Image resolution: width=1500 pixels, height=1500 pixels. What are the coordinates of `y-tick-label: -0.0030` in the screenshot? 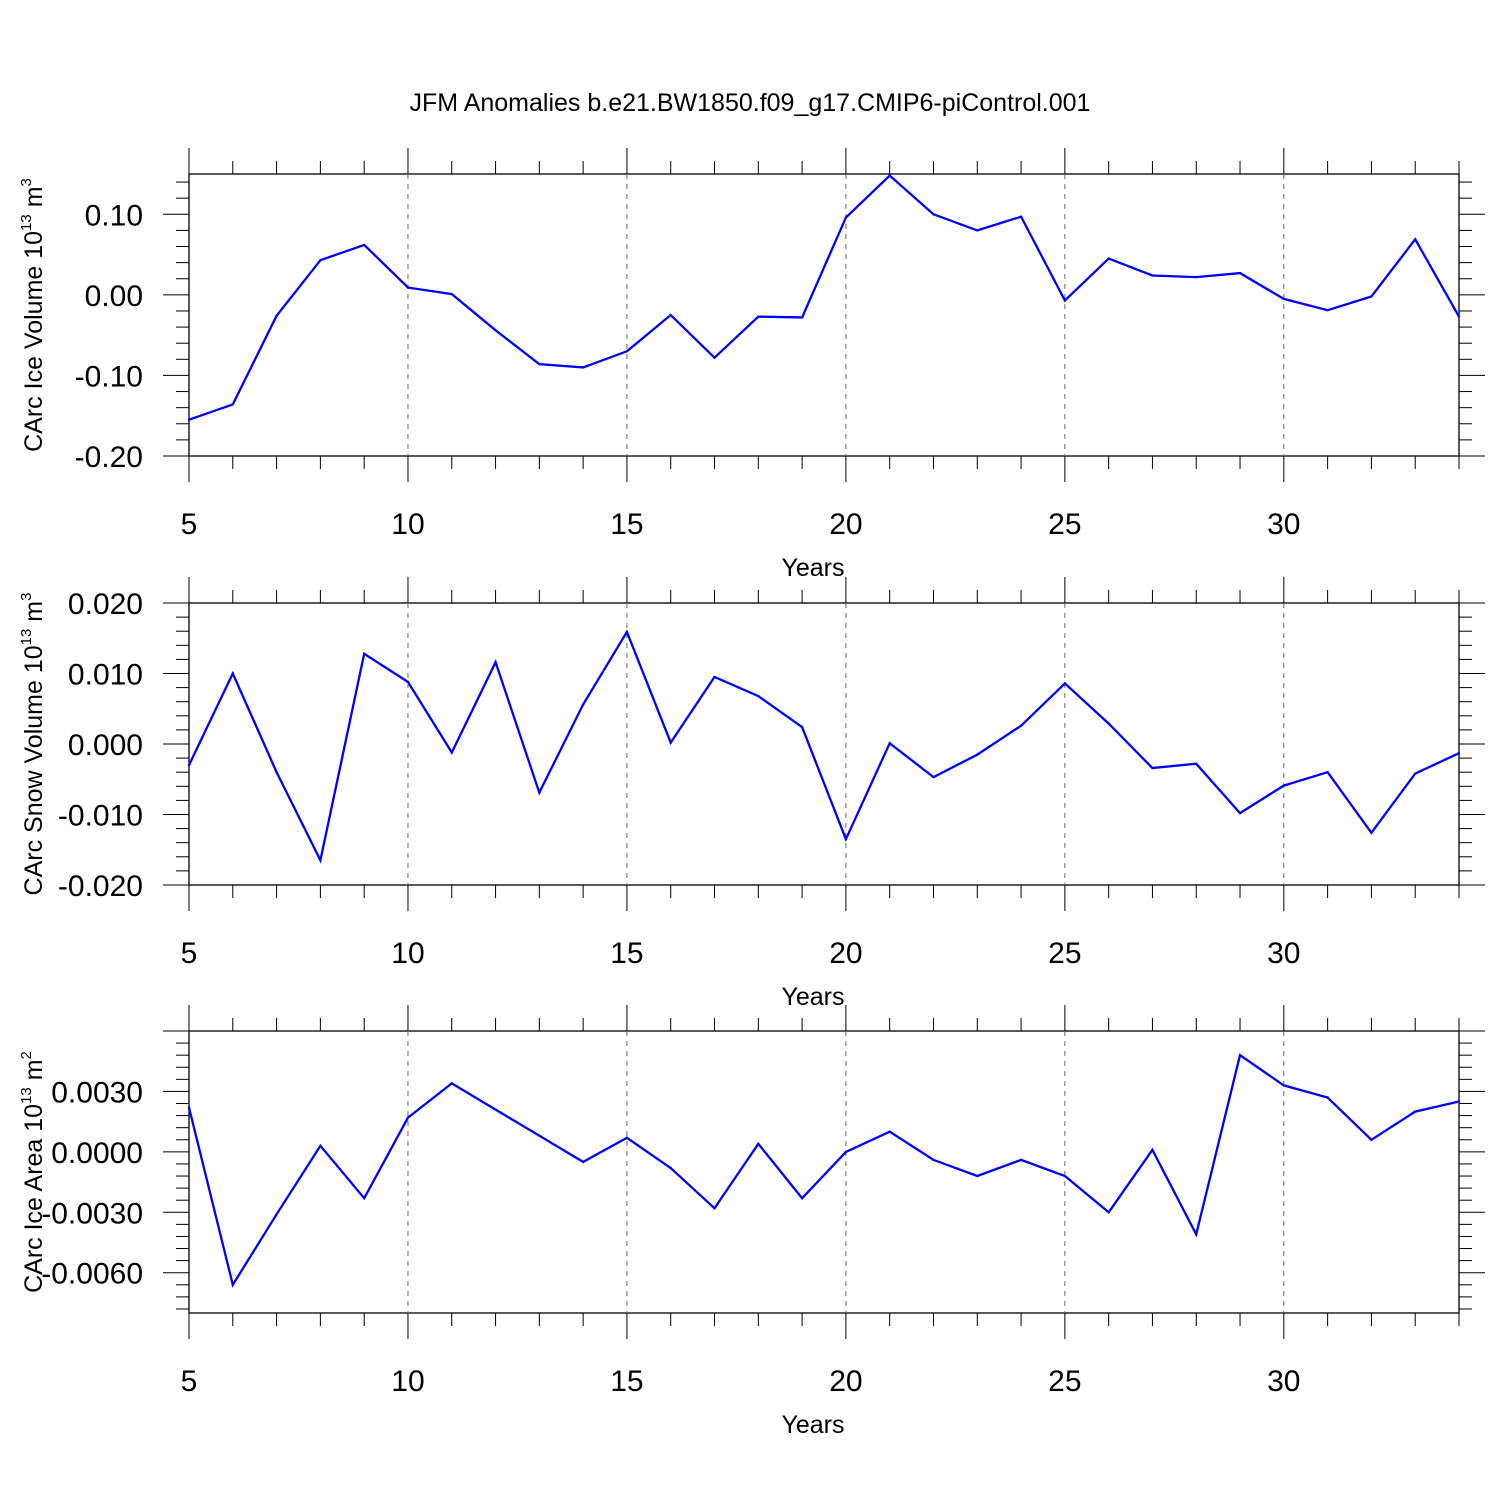 It's located at (92, 1213).